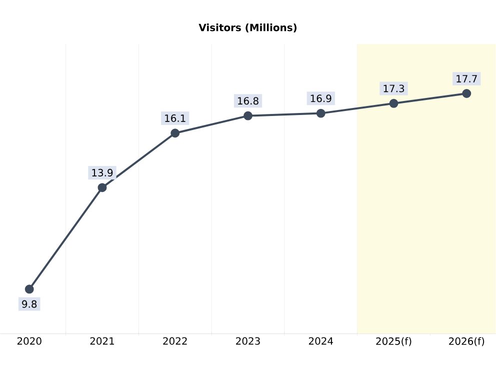  I want to click on data-label: 16.8, so click(248, 101).